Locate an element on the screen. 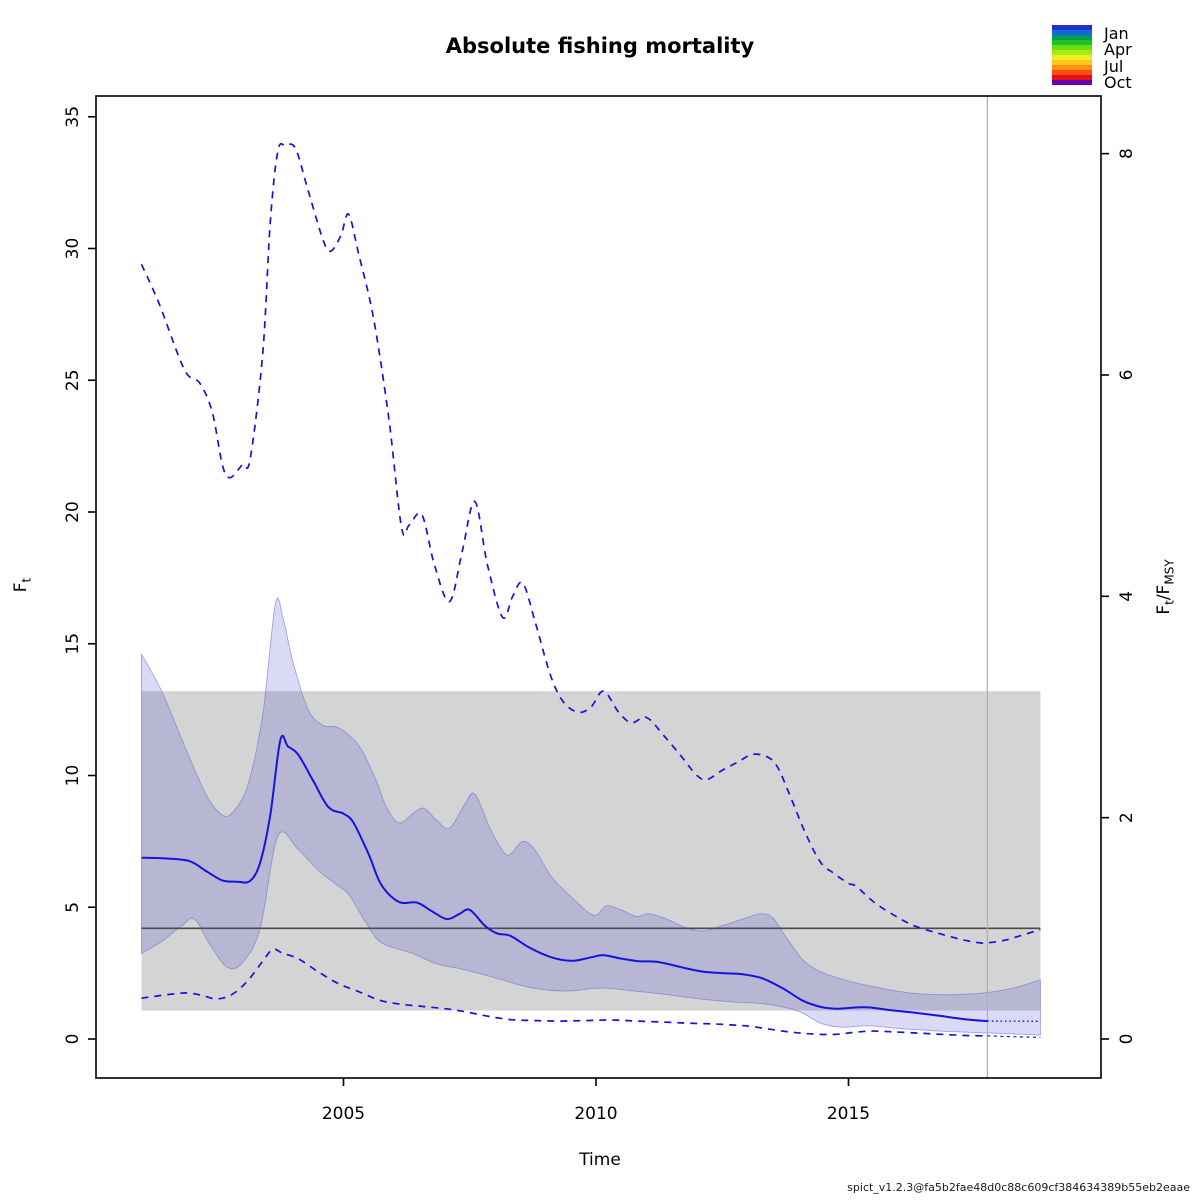 The width and height of the screenshot is (1200, 1200). season-colorbar-legend is located at coordinates (1072, 55).